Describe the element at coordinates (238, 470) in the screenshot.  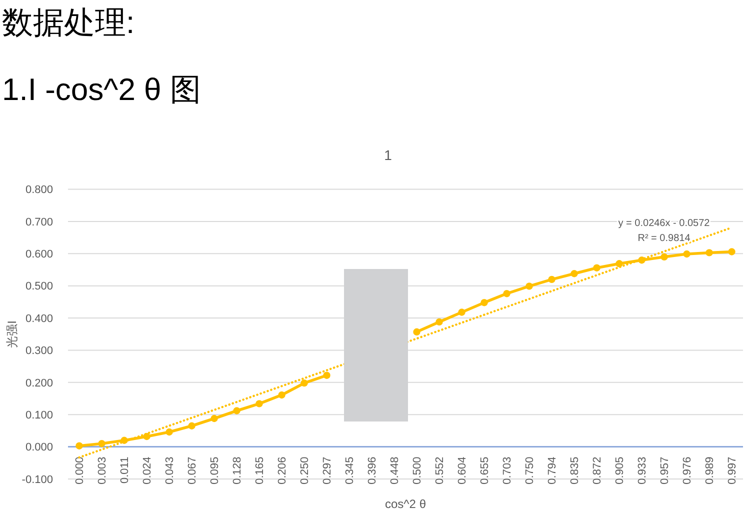
I see `x-tick-label: 0.128` at that location.